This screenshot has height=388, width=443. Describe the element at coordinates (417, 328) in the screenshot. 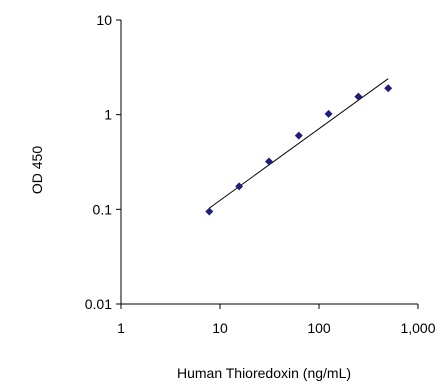

I see `x-tick-label: 1,000` at that location.